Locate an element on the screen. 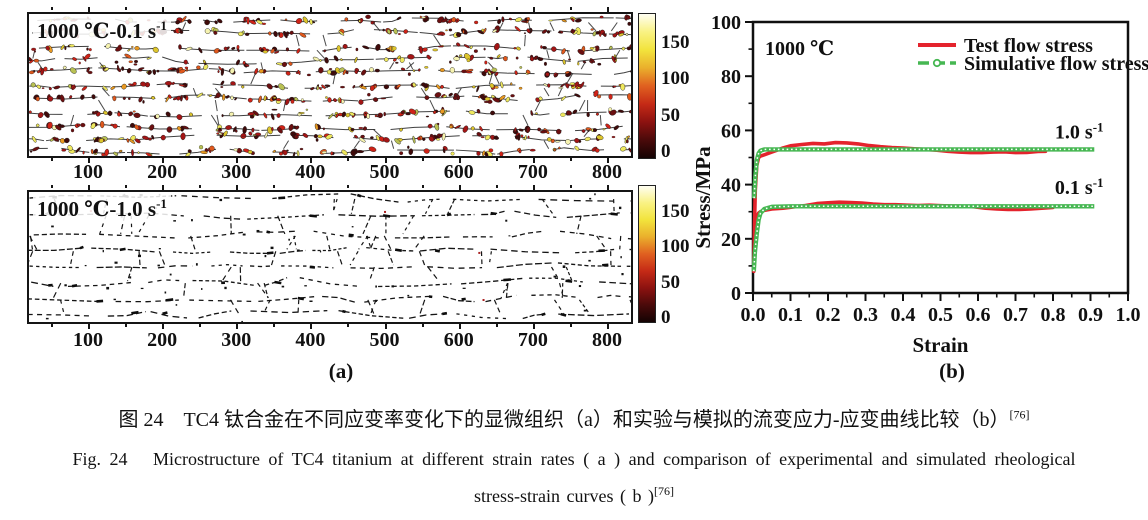 The image size is (1148, 520). strain-rate-label: 1.0 s-1 is located at coordinates (1079, 132).